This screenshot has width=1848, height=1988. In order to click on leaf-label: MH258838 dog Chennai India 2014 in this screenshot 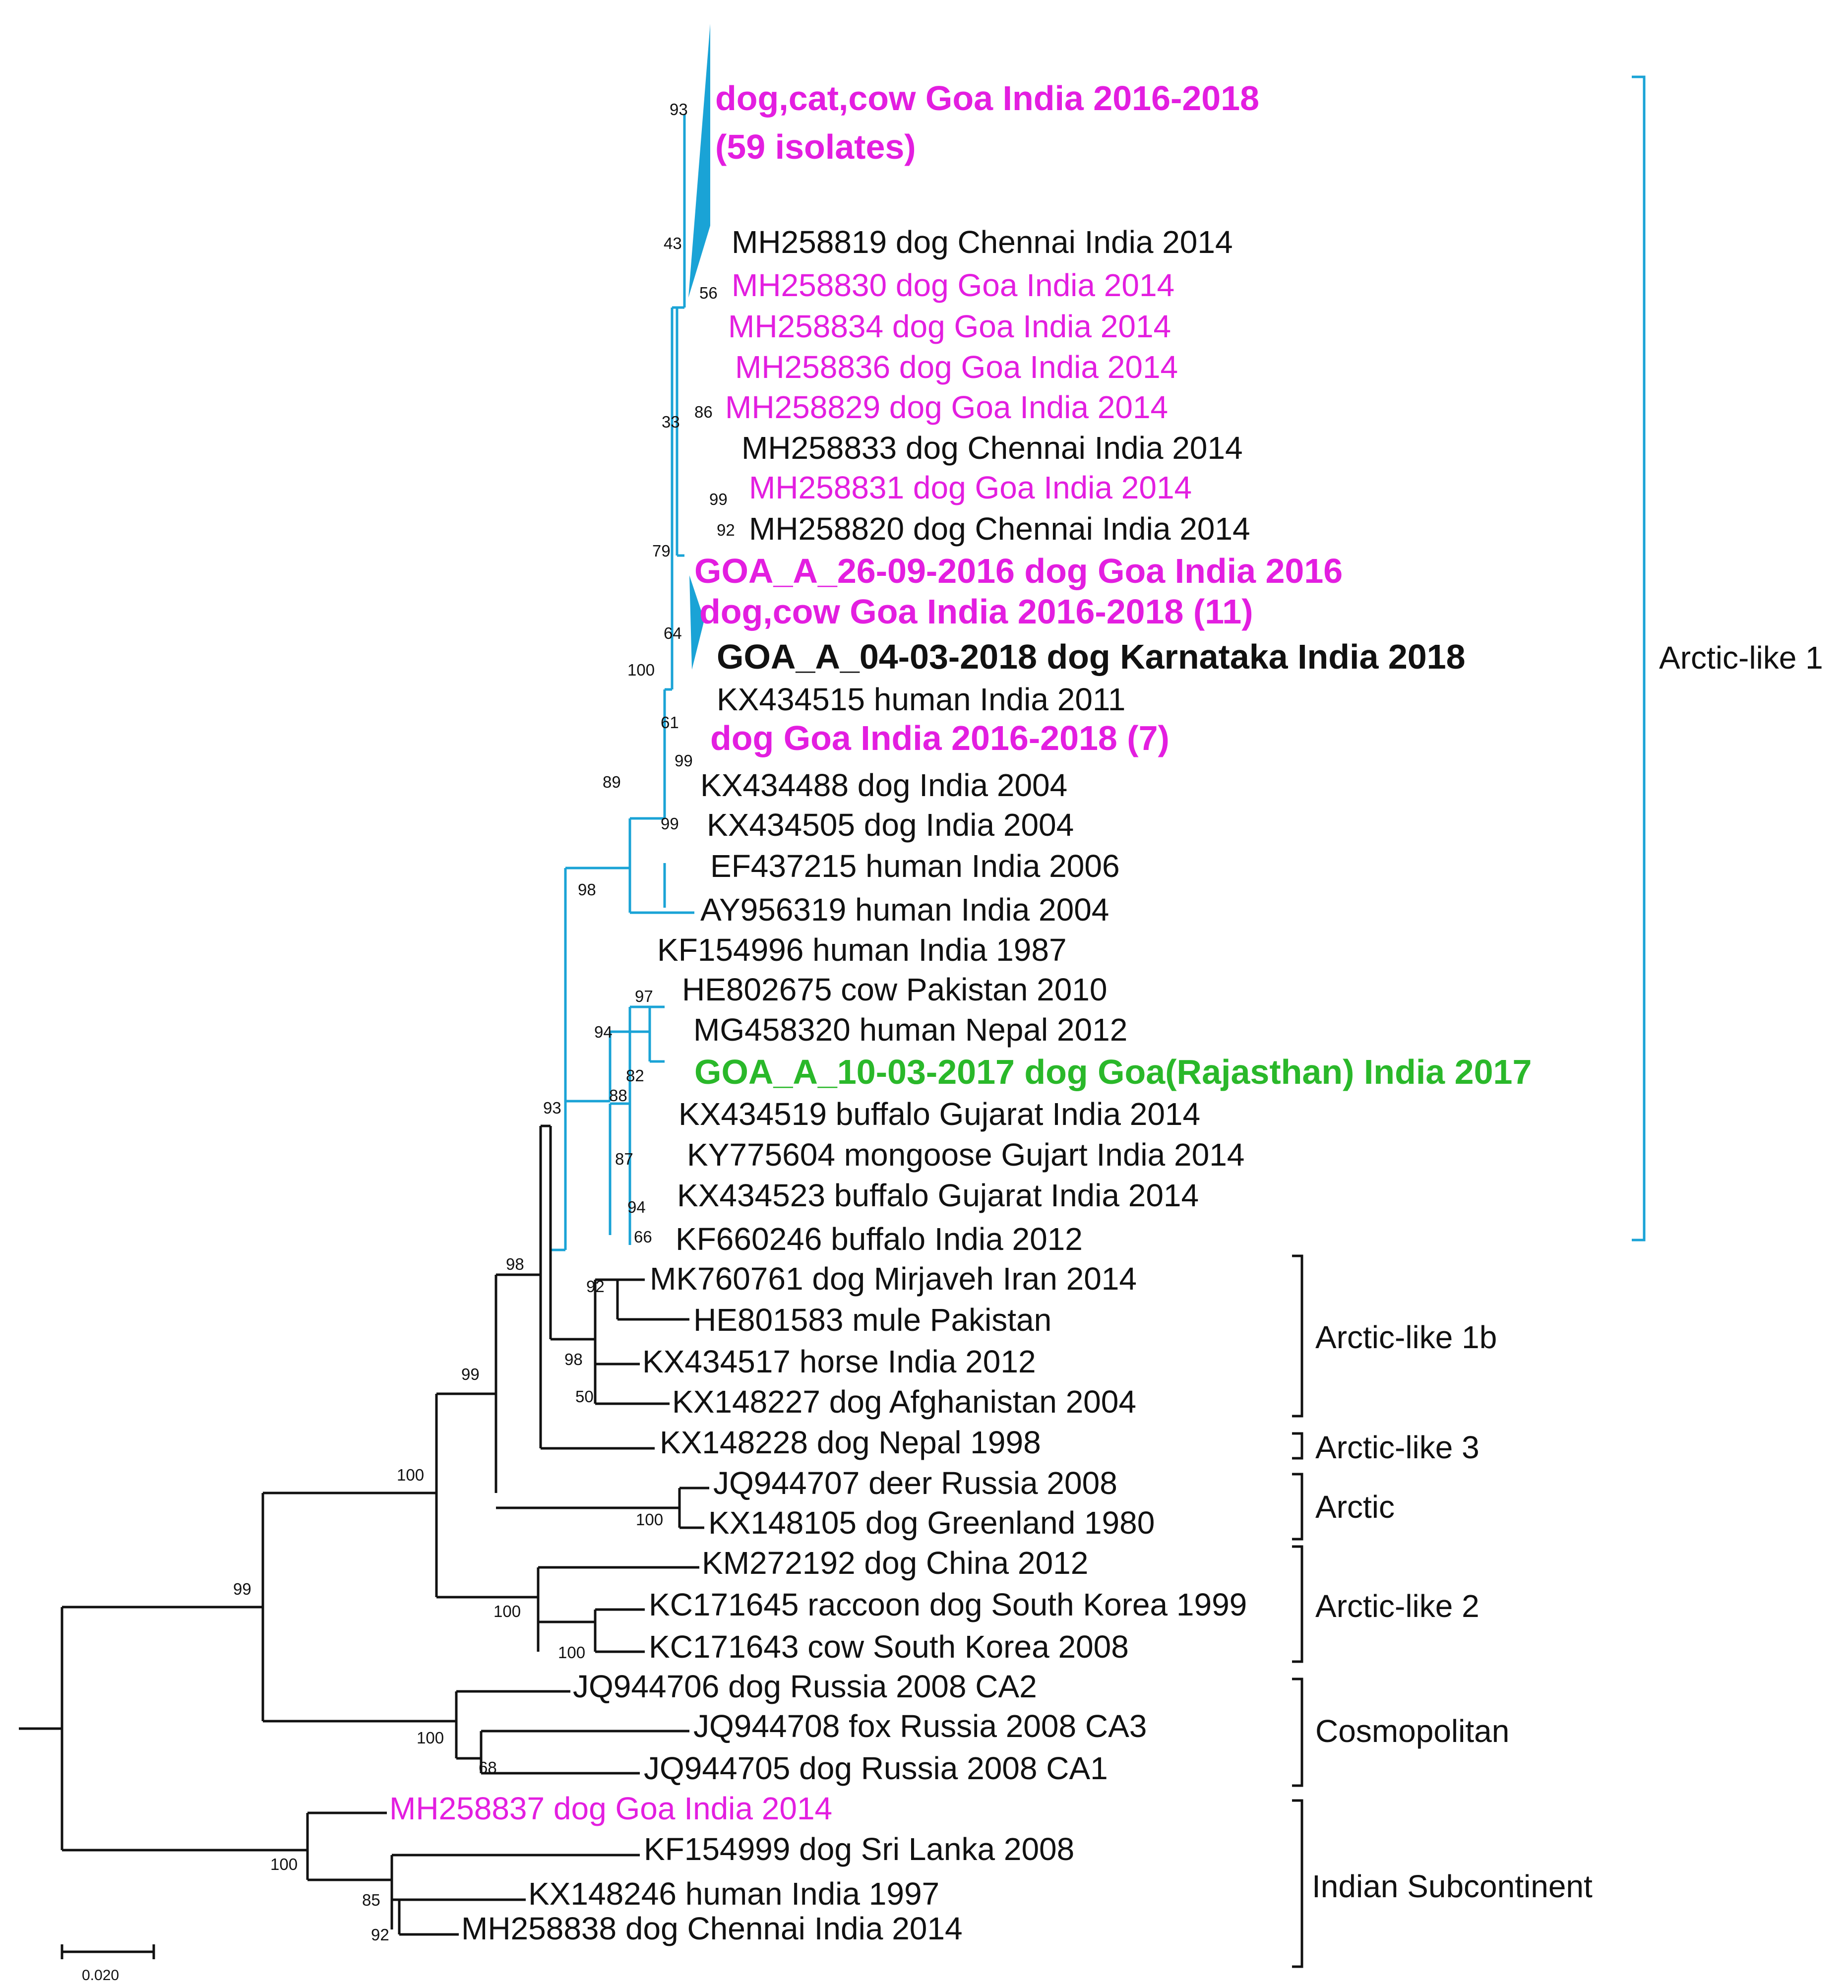, I will do `click(712, 1928)`.